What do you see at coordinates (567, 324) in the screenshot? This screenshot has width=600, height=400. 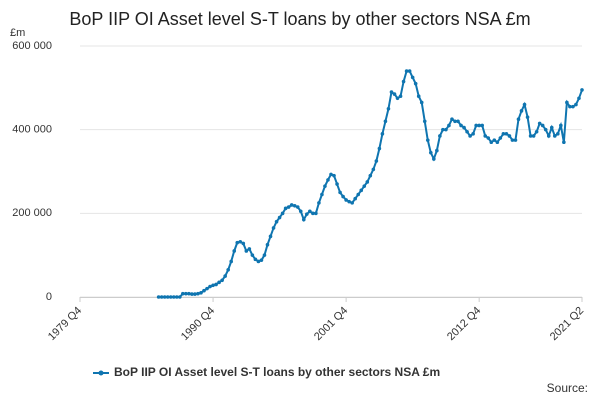 I see `x-tick-label: 2021 Q2` at bounding box center [567, 324].